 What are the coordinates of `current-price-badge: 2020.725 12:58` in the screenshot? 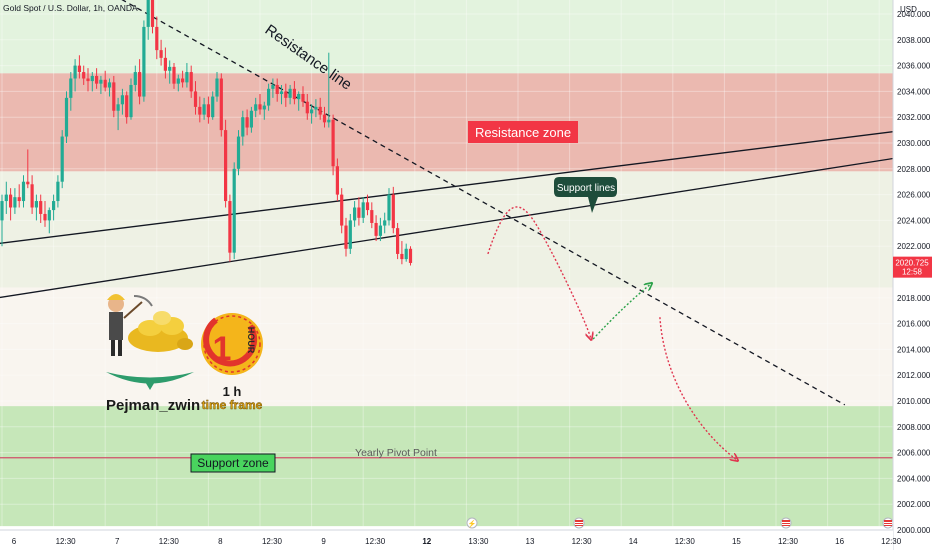 It's located at (912, 267).